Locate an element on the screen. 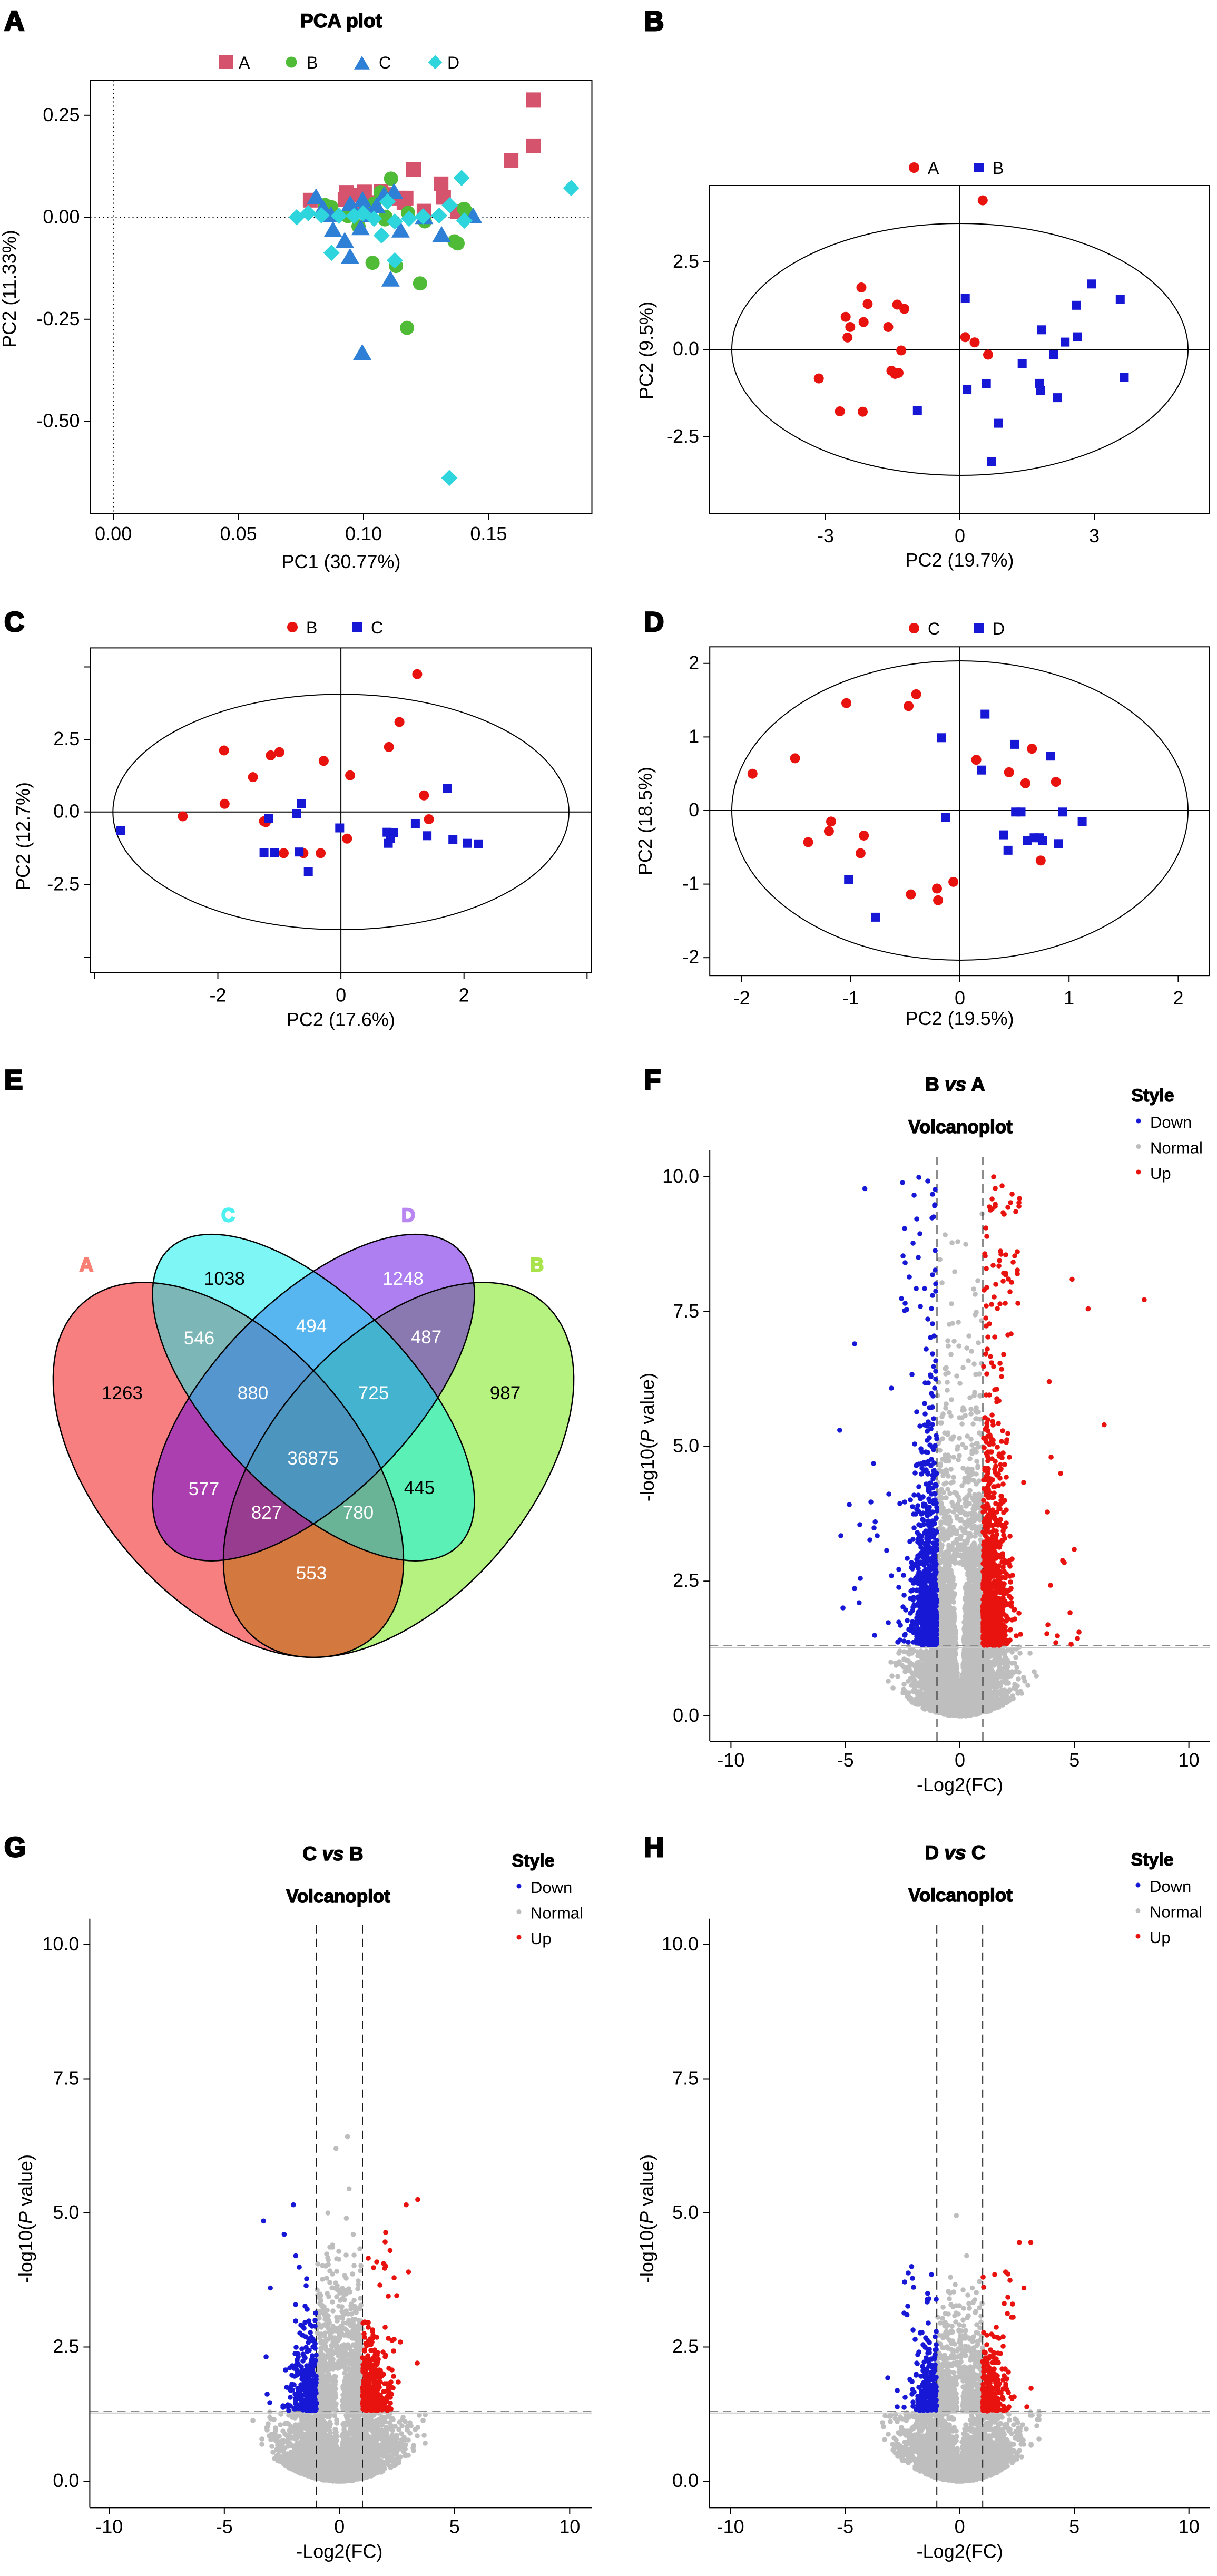 The image size is (1217, 2576). svg-text: PC2 (11.33%) is located at coordinates (10, 288).